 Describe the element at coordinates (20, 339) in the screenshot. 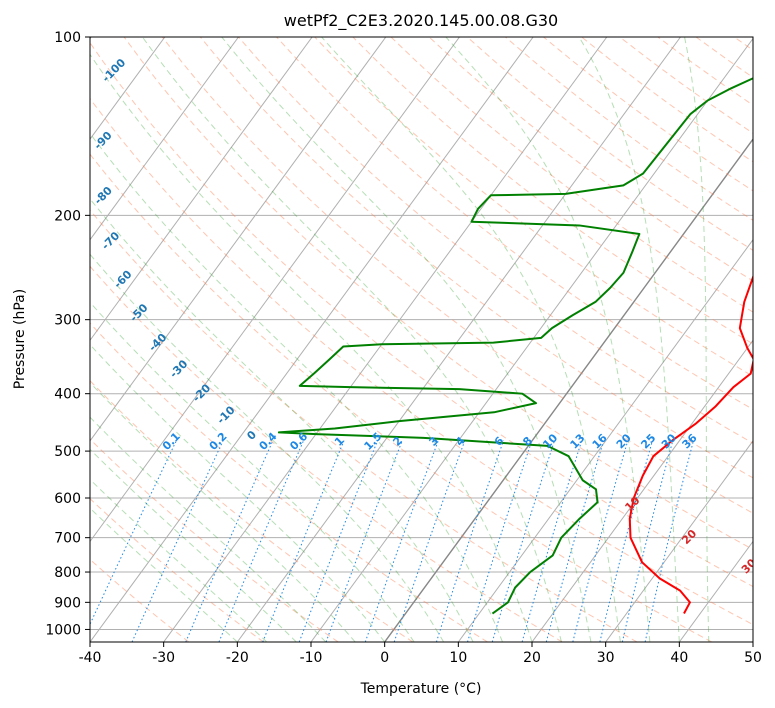

I see `y-axis-title: Pressure (hPa)` at that location.